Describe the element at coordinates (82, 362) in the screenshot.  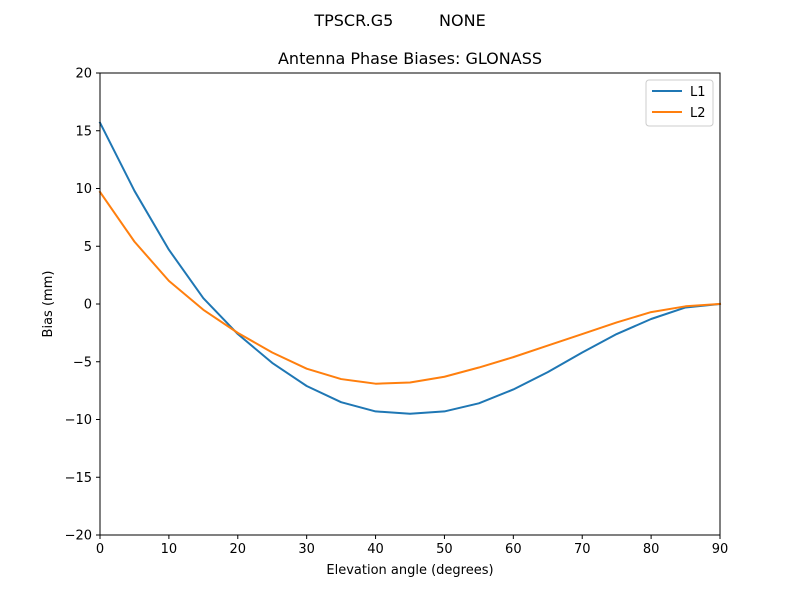
I see `y-tick-label: −5` at that location.